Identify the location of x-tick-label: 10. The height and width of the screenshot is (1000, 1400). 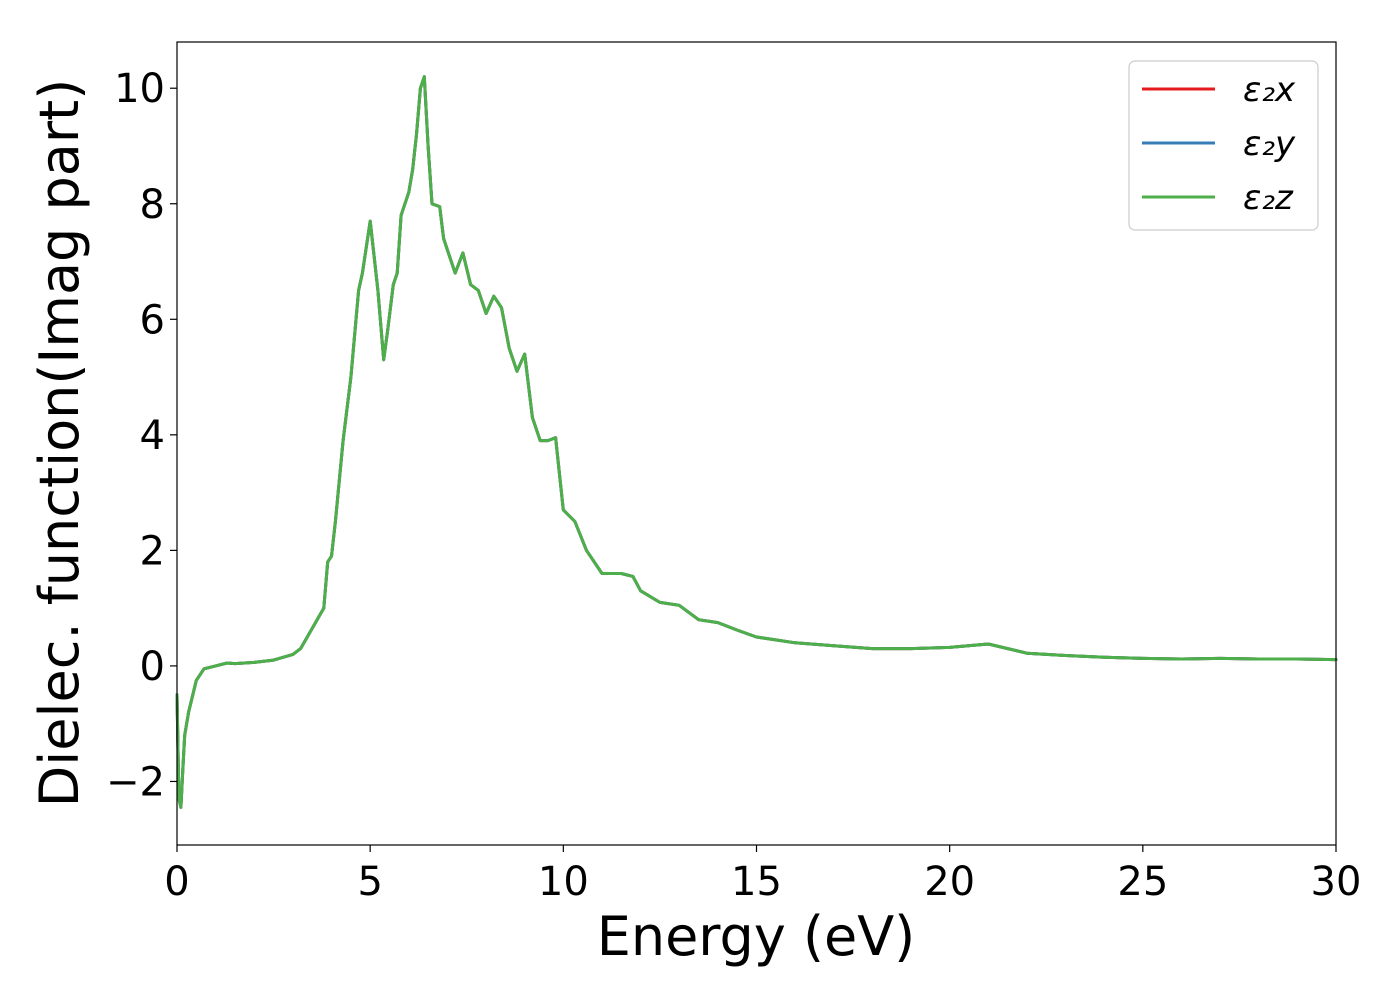
(563, 882).